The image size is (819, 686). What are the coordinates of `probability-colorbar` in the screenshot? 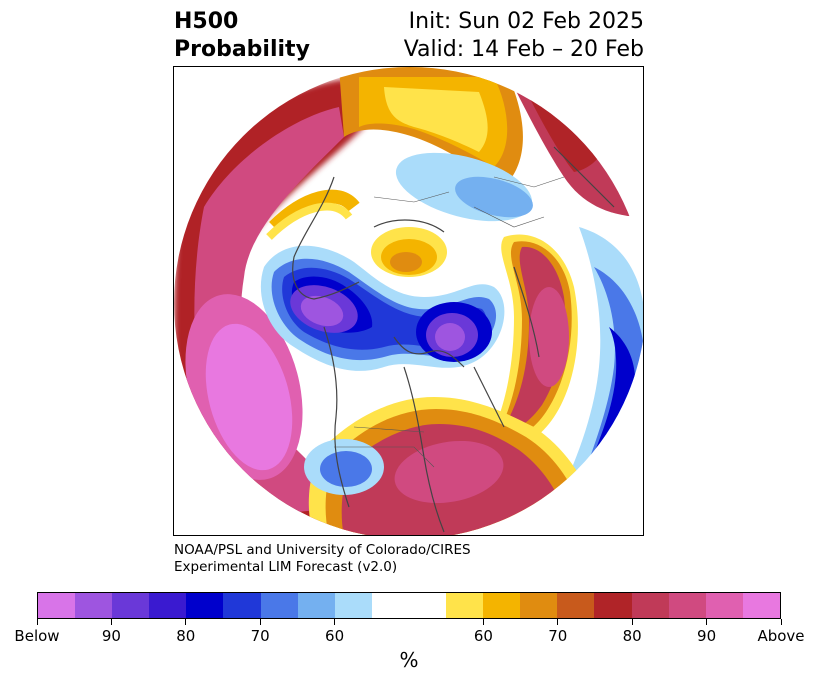 It's located at (409, 605).